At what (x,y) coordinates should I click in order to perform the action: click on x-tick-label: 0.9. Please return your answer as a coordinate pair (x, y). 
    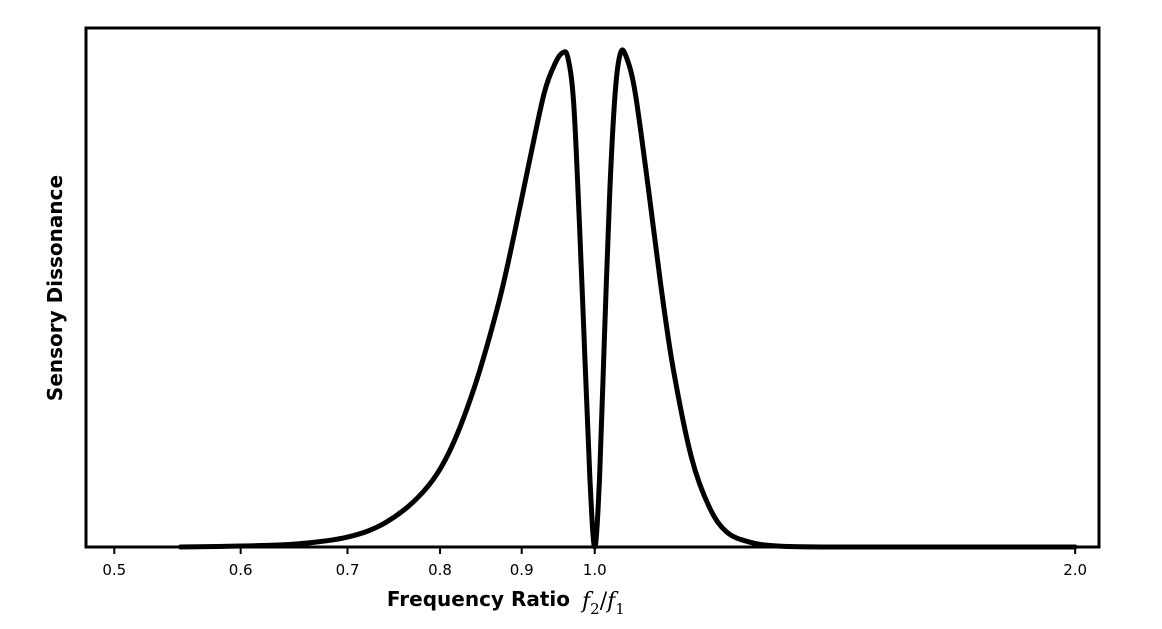
    Looking at the image, I should click on (522, 570).